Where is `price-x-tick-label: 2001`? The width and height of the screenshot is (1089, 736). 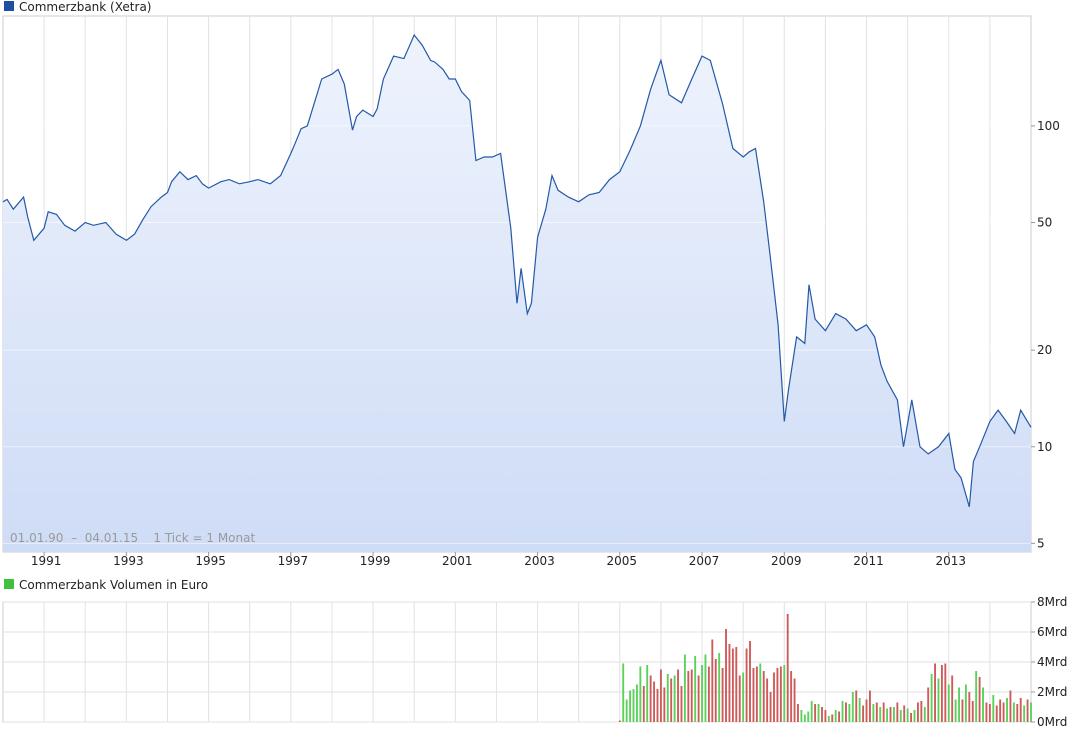 price-x-tick-label: 2001 is located at coordinates (457, 561).